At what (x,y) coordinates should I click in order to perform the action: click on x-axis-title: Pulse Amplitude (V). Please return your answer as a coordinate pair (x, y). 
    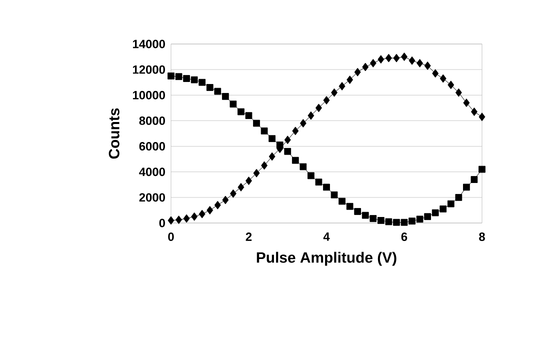
    Looking at the image, I should click on (326, 259).